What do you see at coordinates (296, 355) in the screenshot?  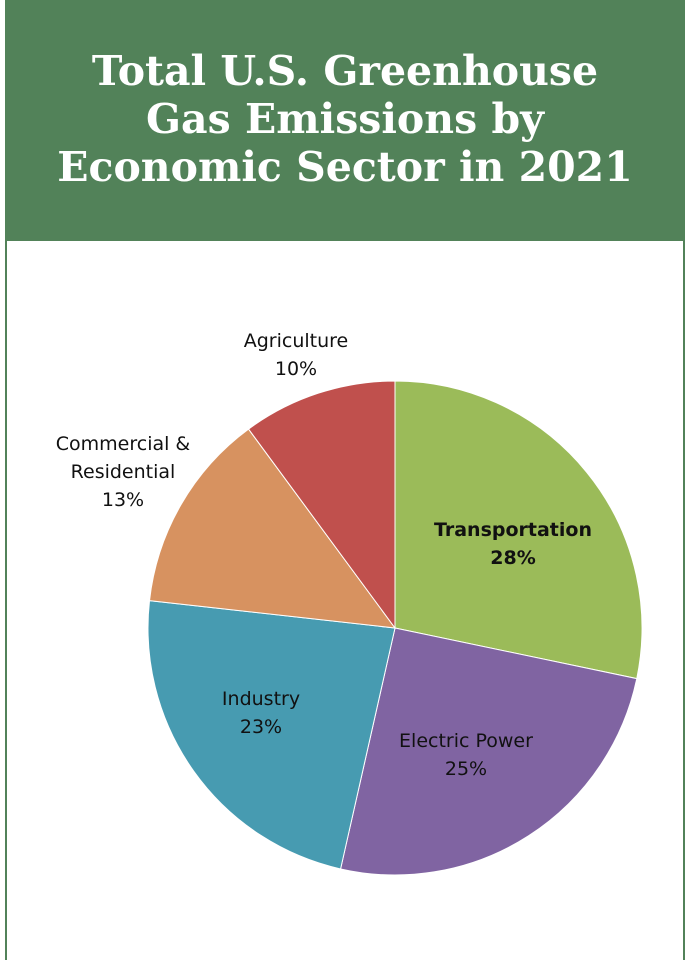 I see `slice-label: Agriculture 10%` at bounding box center [296, 355].